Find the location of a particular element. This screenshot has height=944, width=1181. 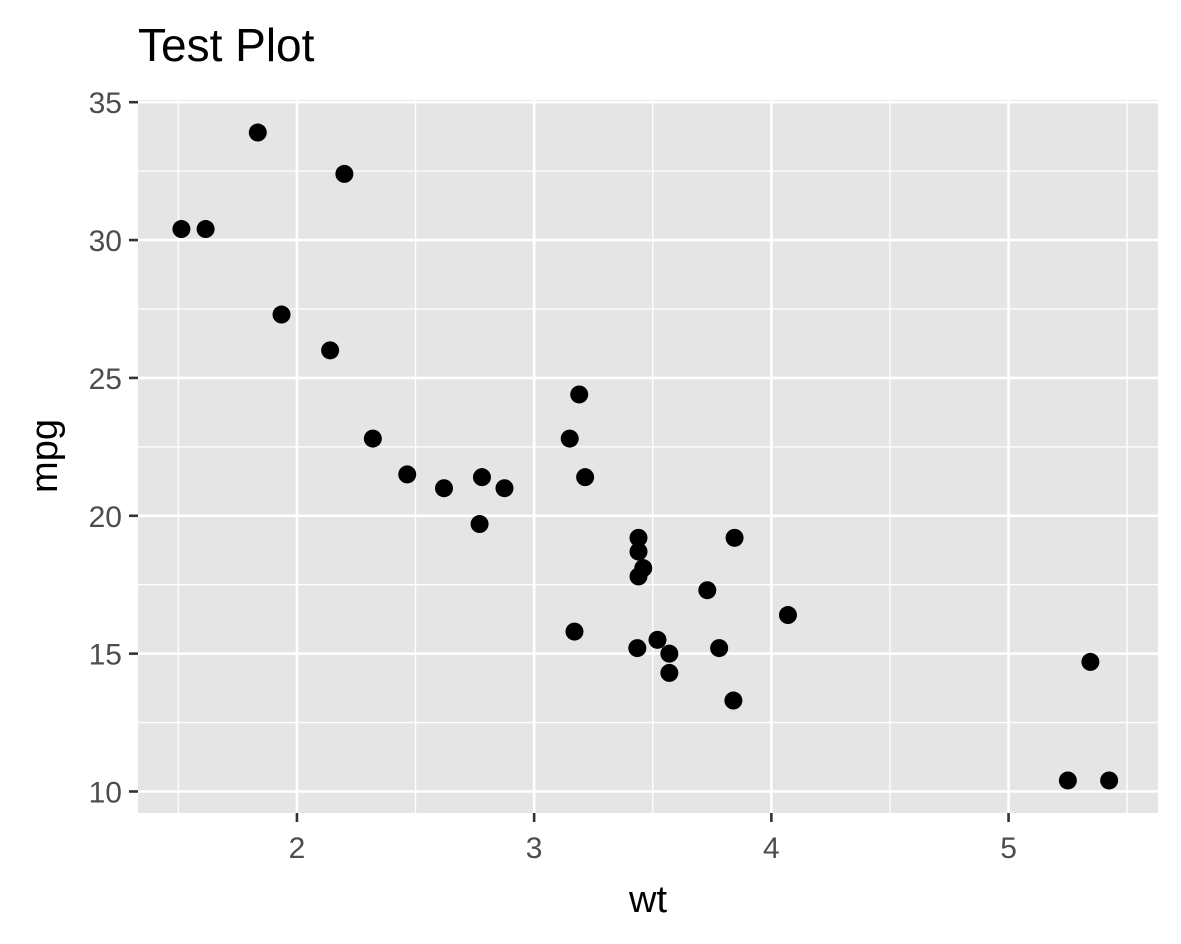

y-tick-label: 30 is located at coordinates (105, 241).